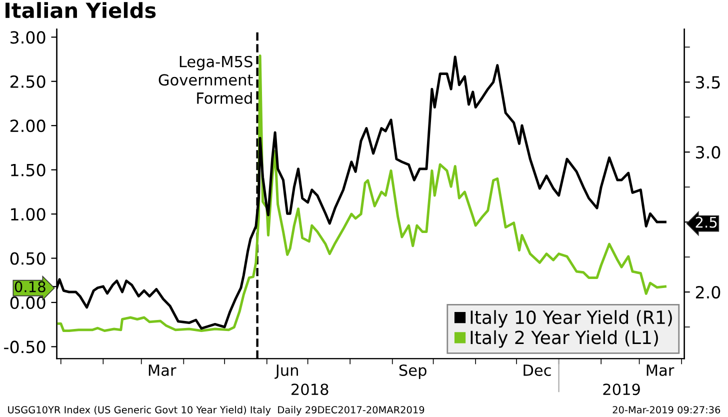 The height and width of the screenshot is (417, 728). What do you see at coordinates (666, 410) in the screenshot?
I see `text: 20-Mar-2019 09:27:36` at bounding box center [666, 410].